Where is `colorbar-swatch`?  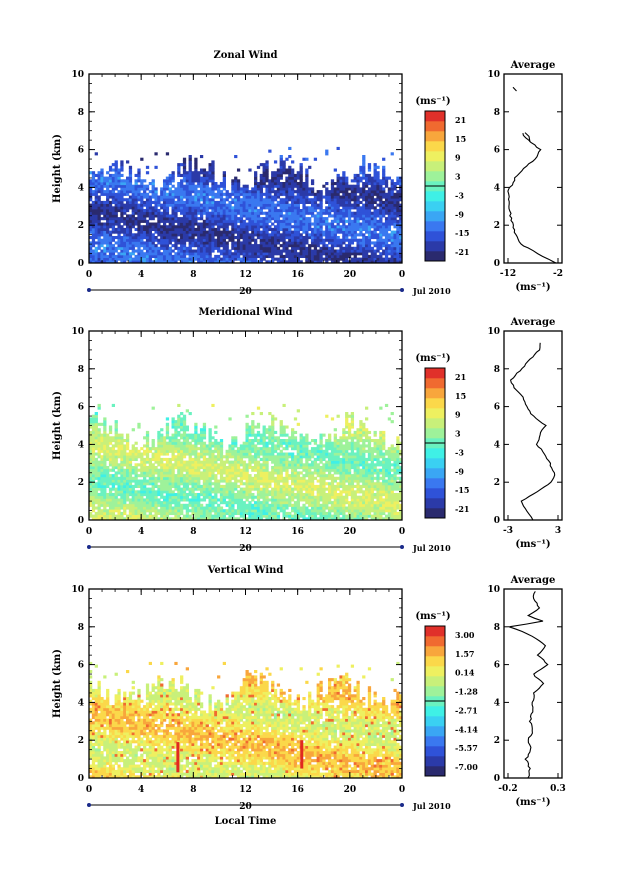
colorbar-swatch is located at coordinates (435, 176).